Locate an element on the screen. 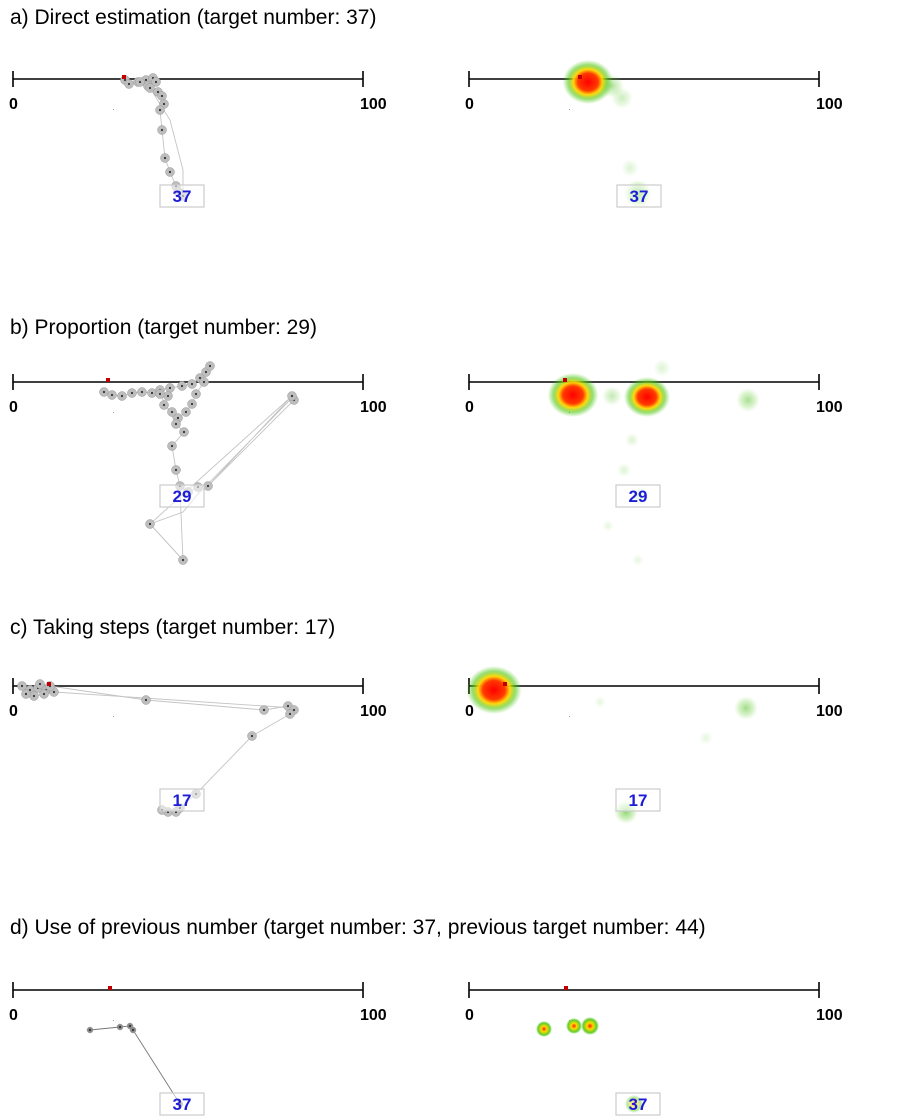  panel-c-heatmap-number-line: 0 100 is located at coordinates (654, 699).